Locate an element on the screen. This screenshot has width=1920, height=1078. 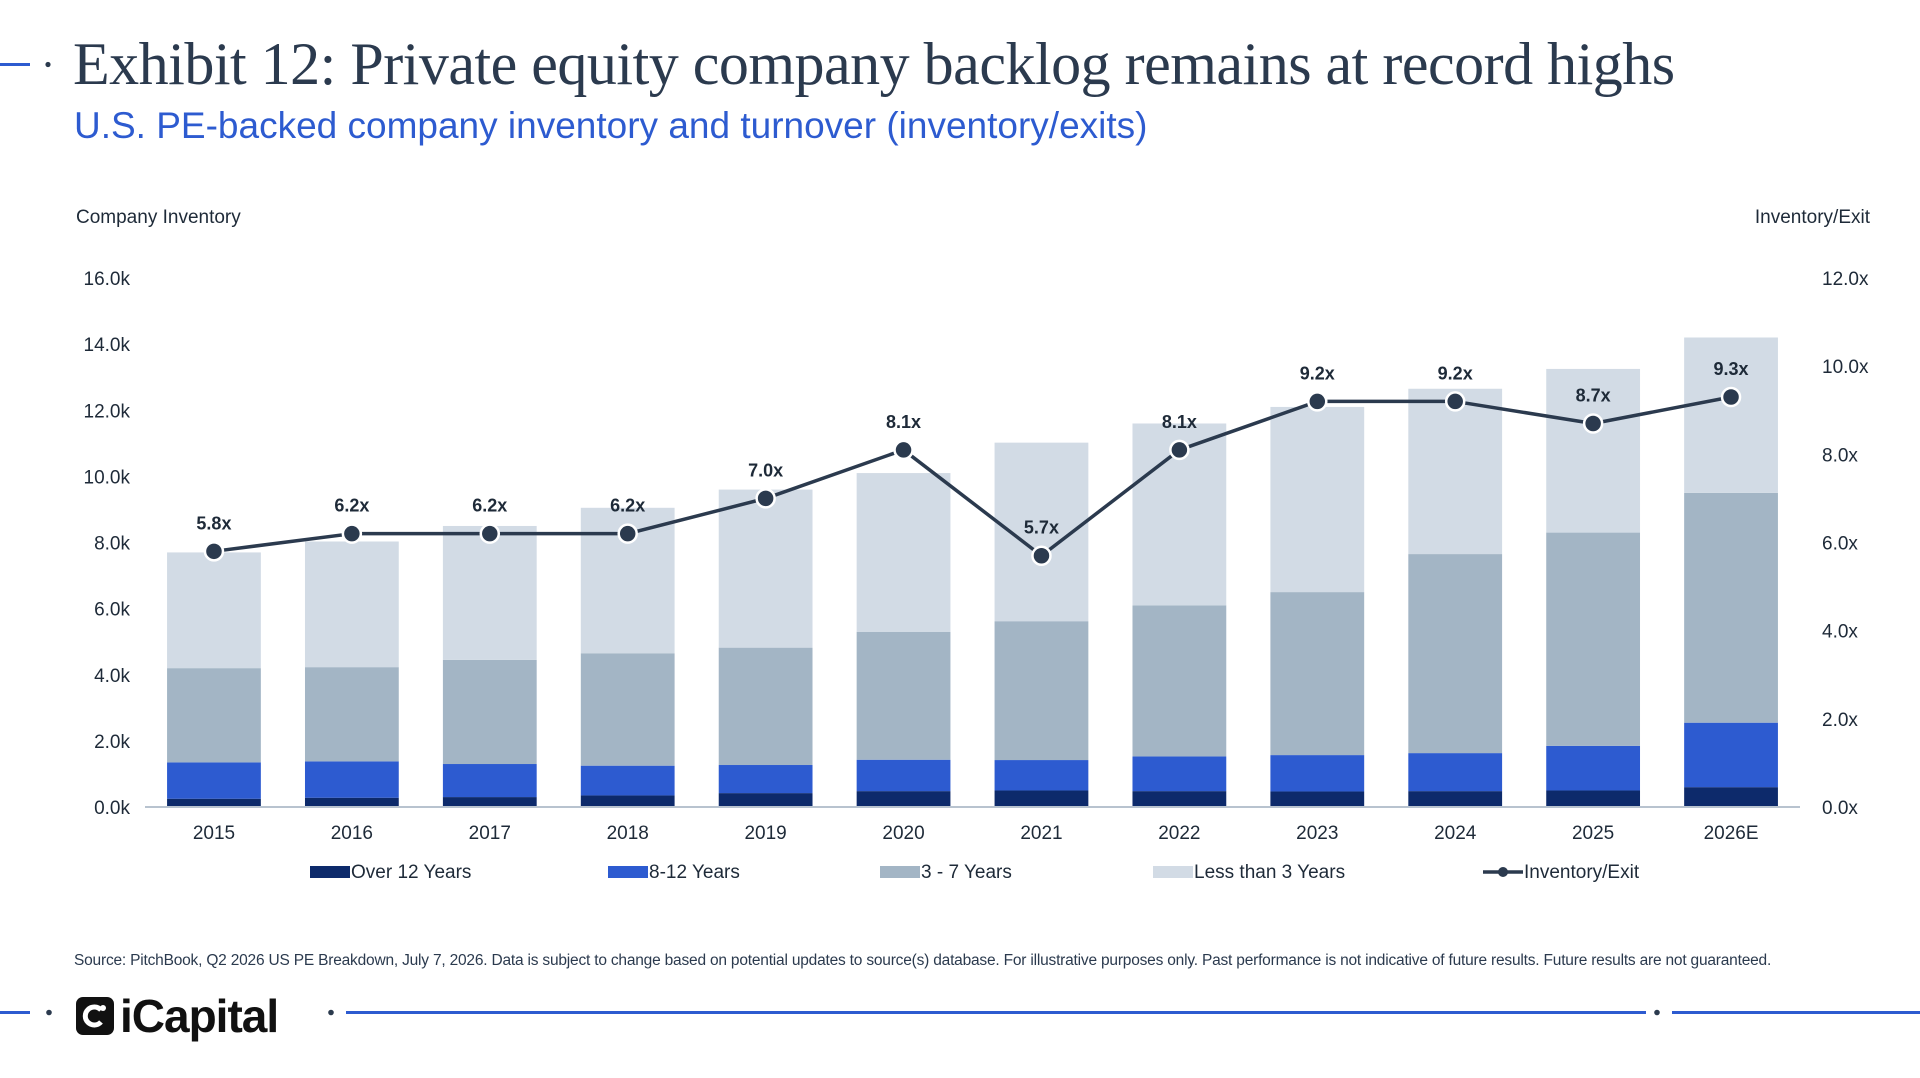
bar-segment-less-than-3-years-2019 is located at coordinates (765, 568).